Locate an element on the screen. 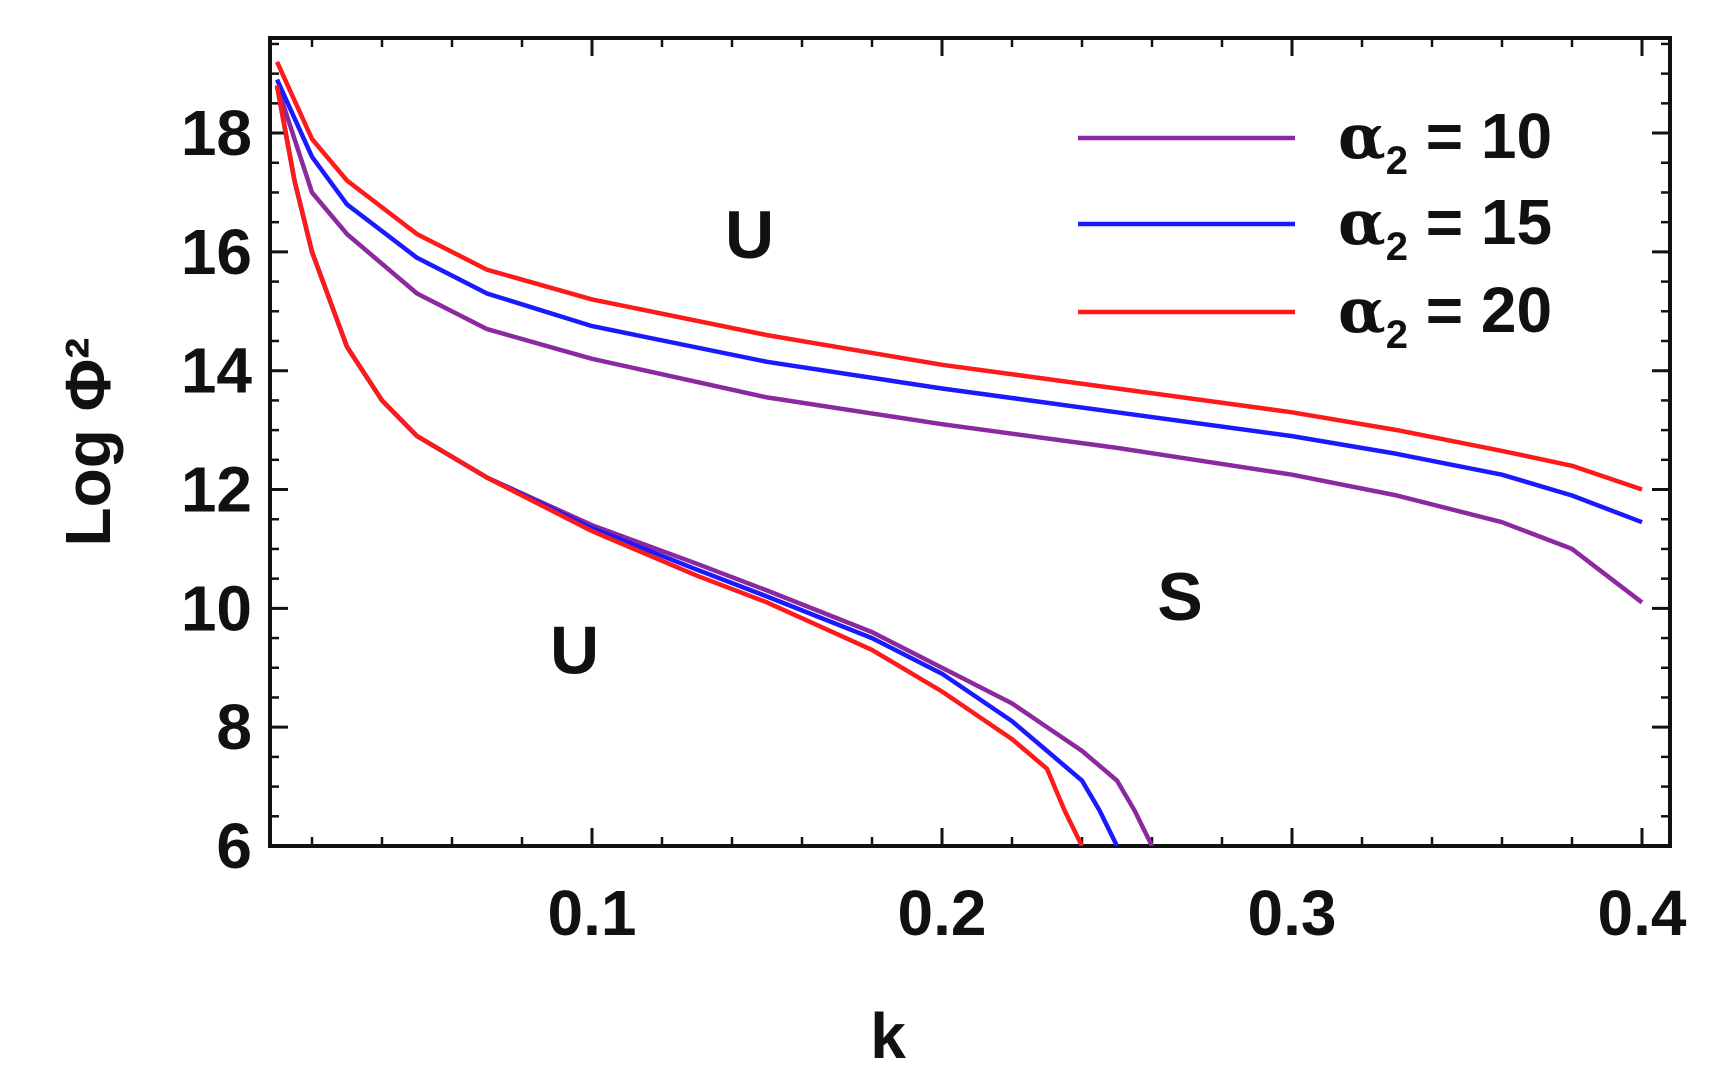 Image resolution: width=1712 pixels, height=1076 pixels. x-tick-label: 0.2 is located at coordinates (942, 913).